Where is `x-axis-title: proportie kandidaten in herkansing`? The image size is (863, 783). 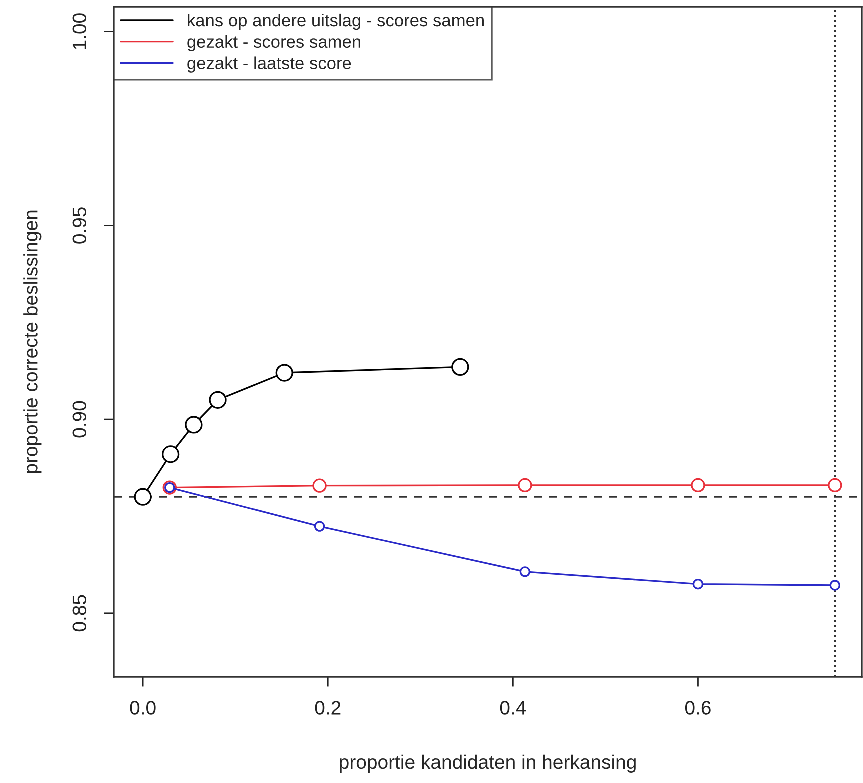 x-axis-title: proportie kandidaten in herkansing is located at coordinates (488, 763).